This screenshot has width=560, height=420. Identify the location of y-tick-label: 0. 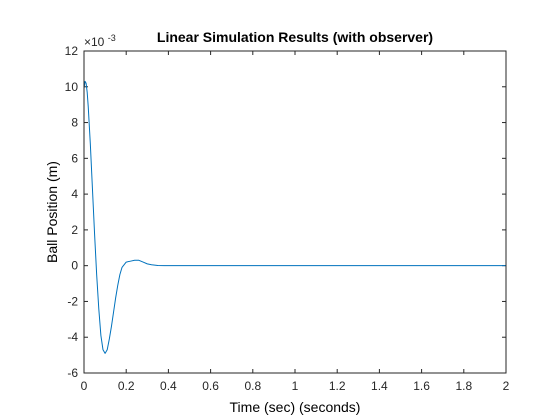
(74, 266).